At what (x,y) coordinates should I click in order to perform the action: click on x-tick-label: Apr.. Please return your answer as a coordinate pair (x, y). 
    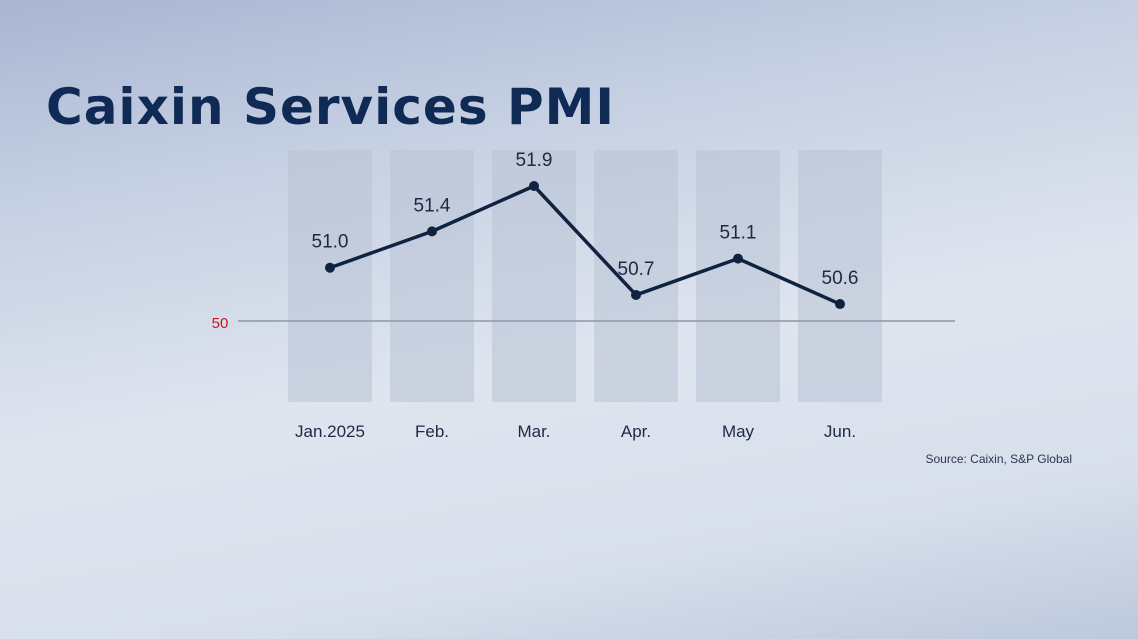
    Looking at the image, I should click on (636, 431).